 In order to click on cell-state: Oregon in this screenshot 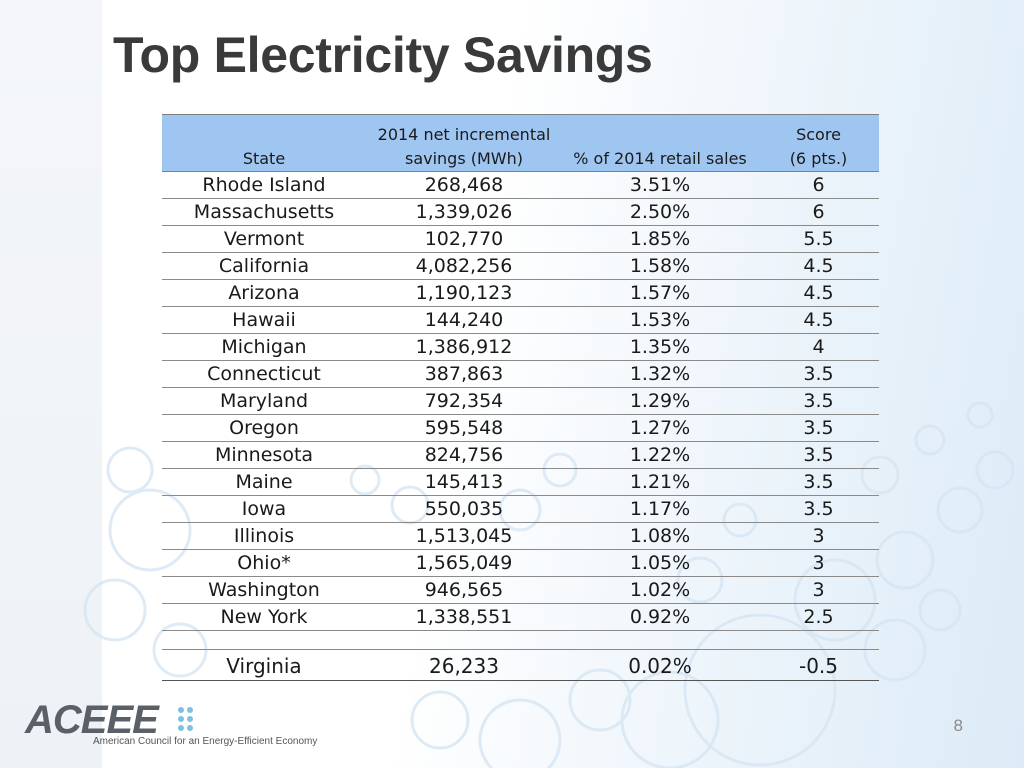, I will do `click(264, 428)`.